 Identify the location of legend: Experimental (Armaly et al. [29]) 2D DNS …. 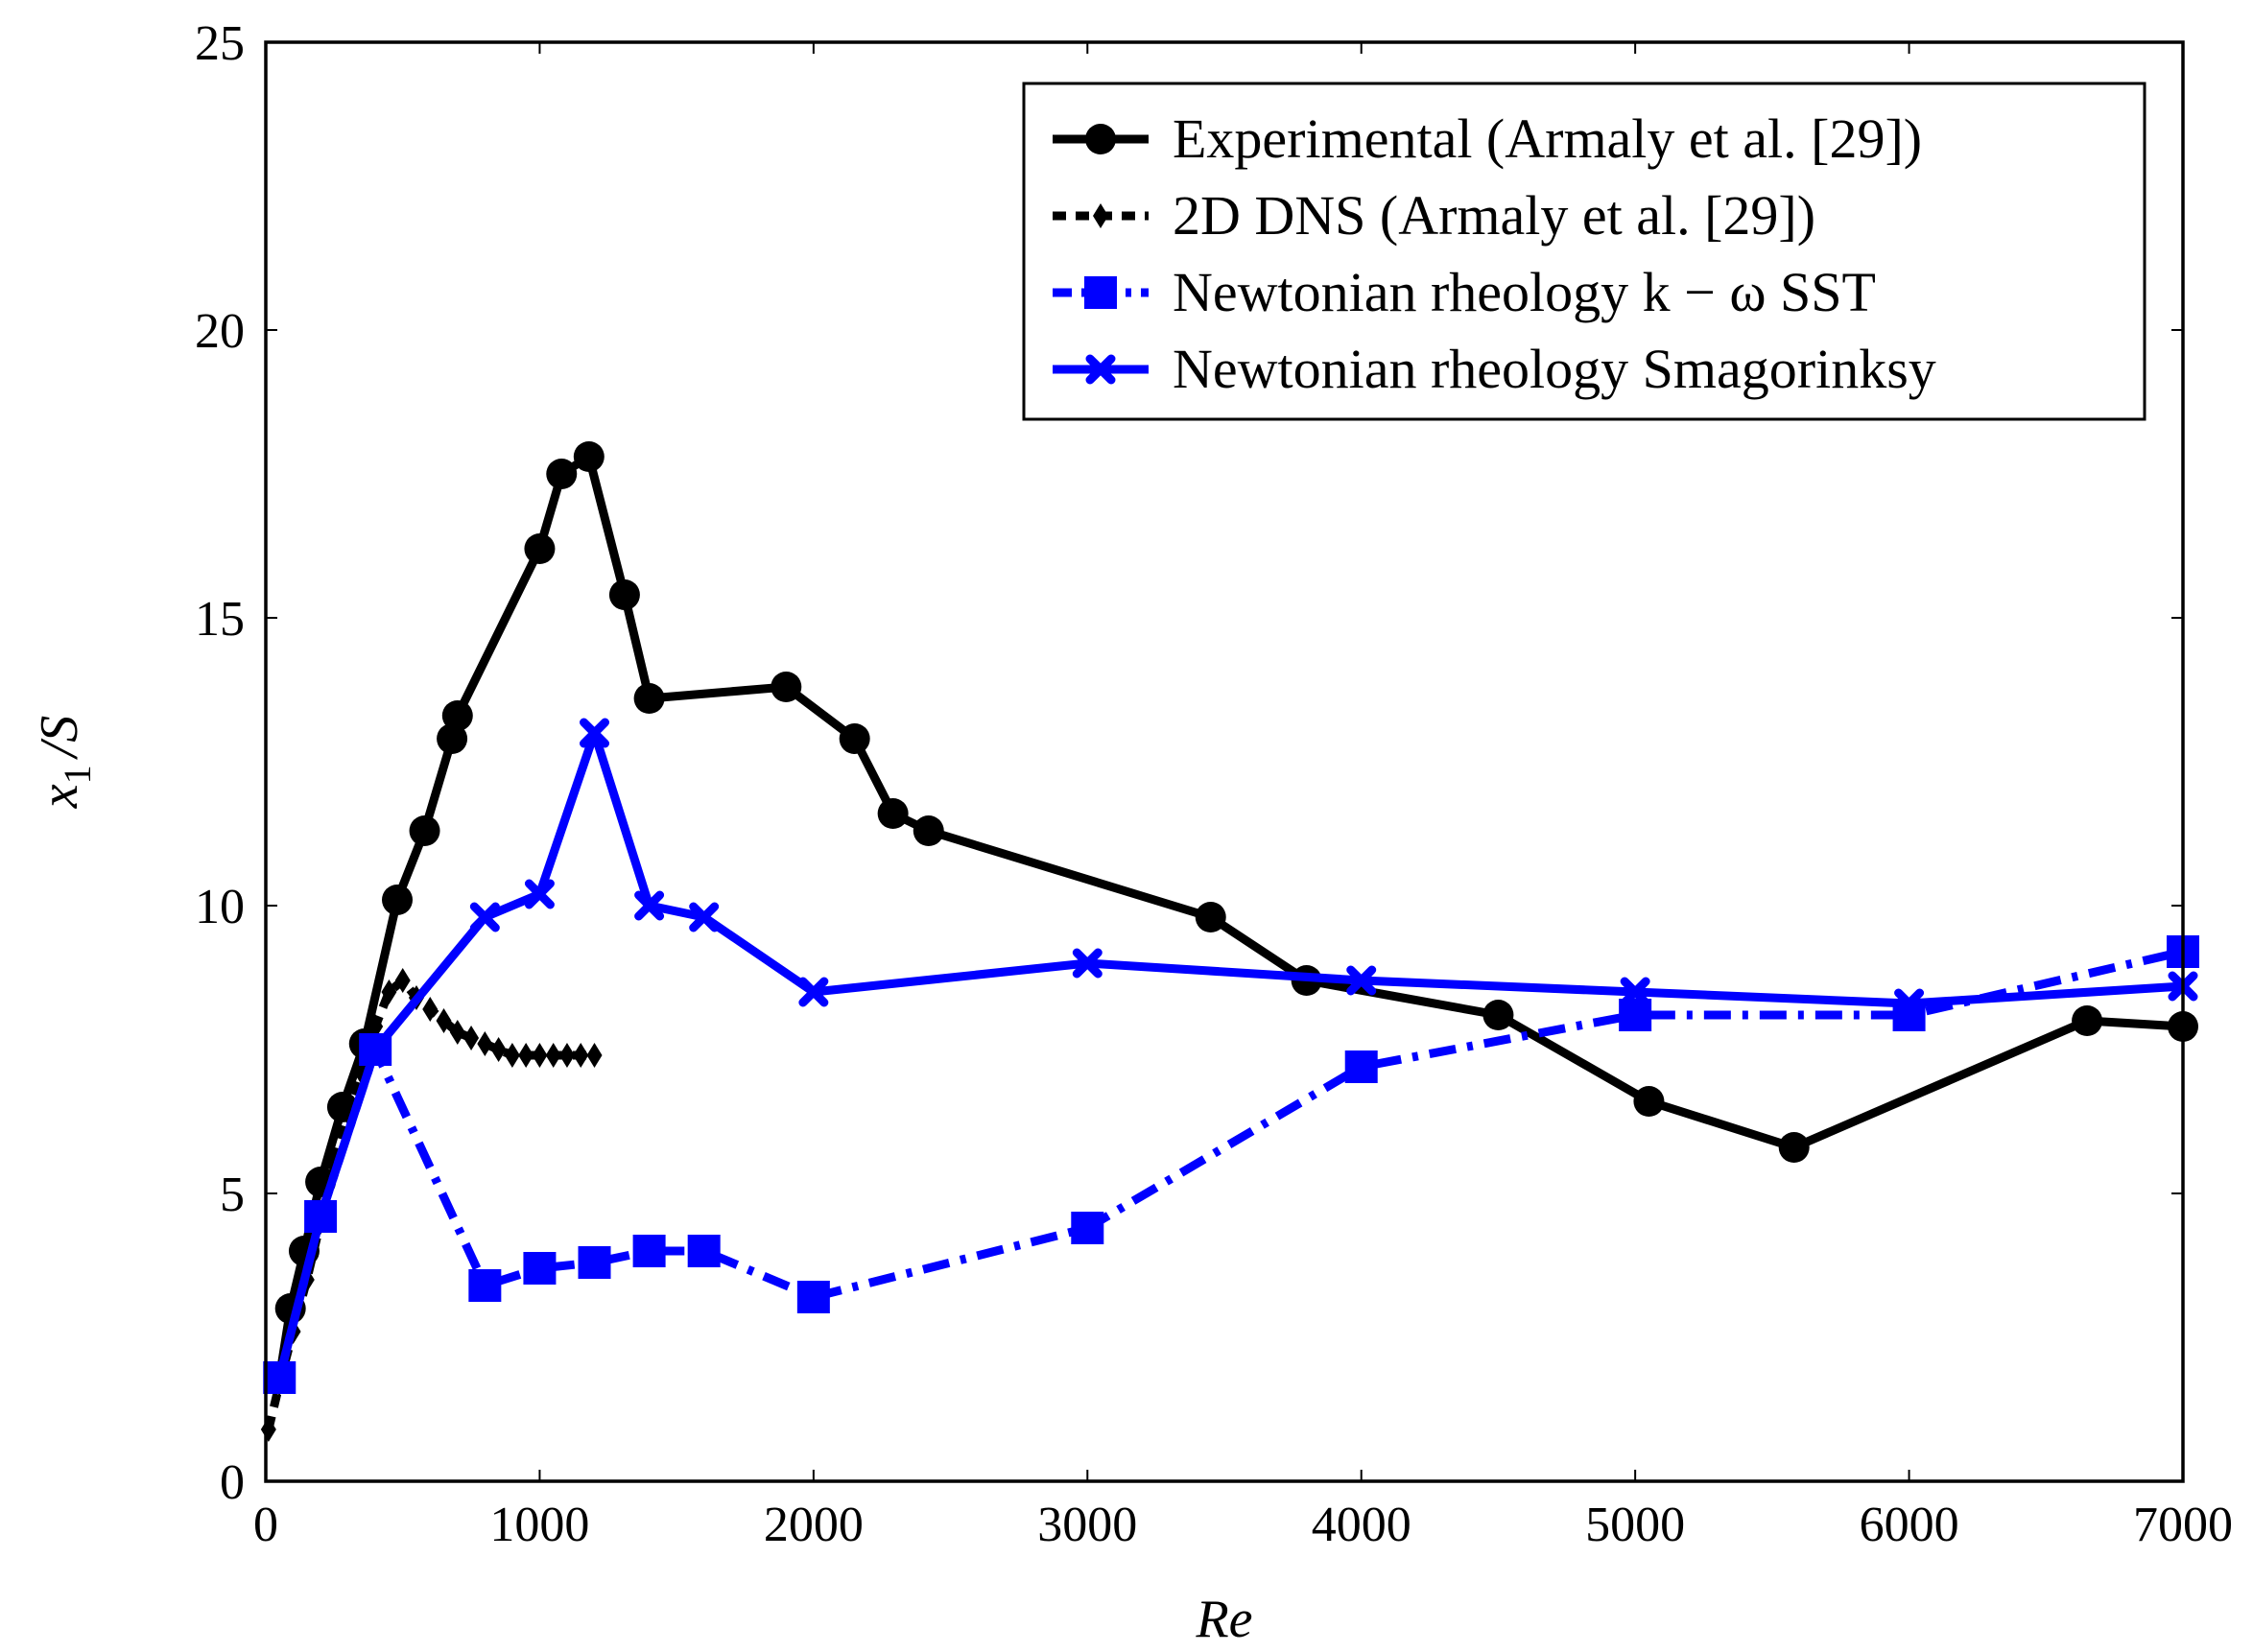
(1584, 252).